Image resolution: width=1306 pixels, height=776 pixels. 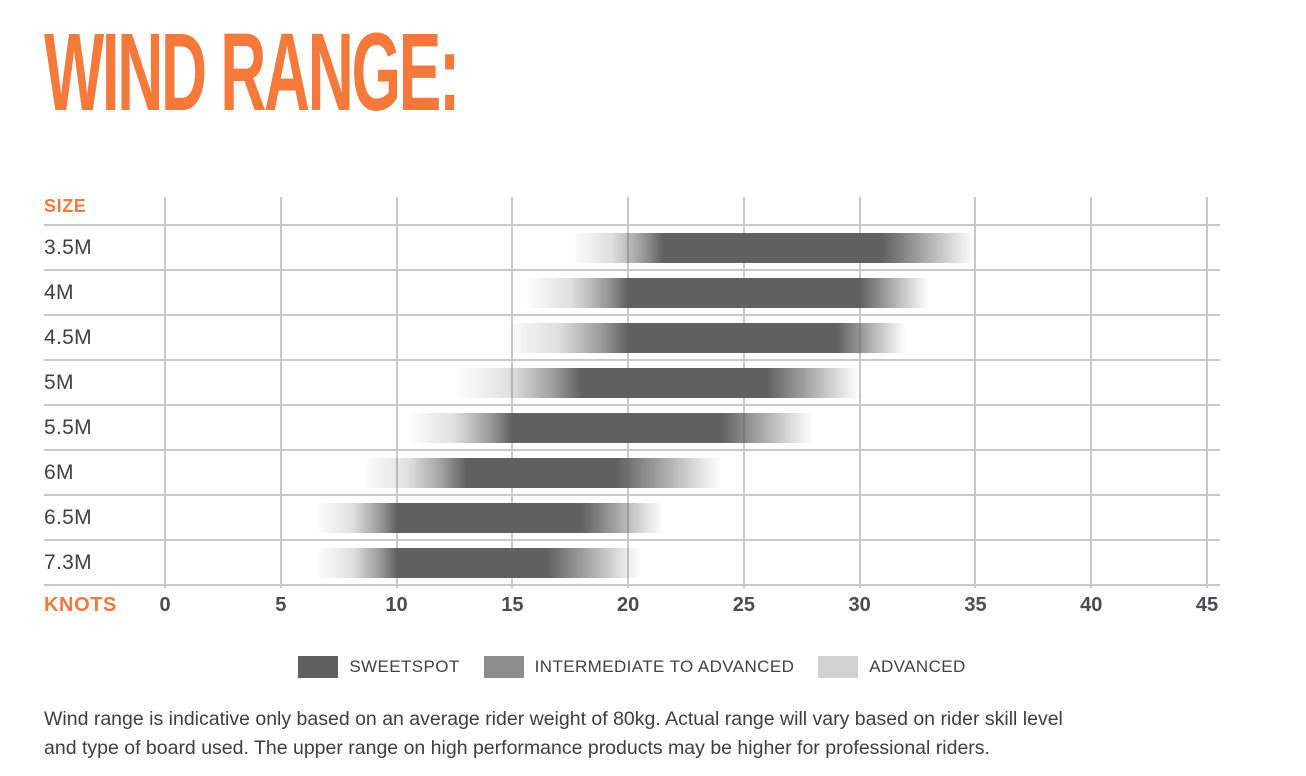 I want to click on axis-tick-label: 0, so click(x=165, y=605).